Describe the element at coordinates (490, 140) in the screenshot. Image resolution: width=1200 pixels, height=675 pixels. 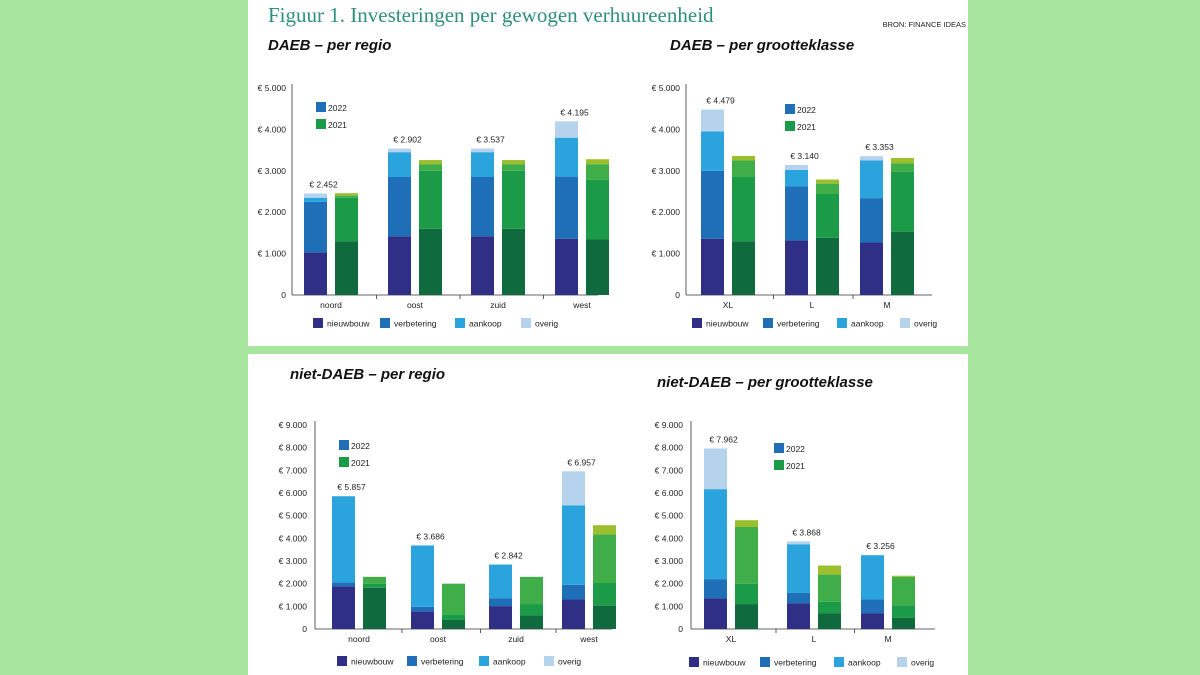
I see `bar-total-label: € 3.537` at that location.